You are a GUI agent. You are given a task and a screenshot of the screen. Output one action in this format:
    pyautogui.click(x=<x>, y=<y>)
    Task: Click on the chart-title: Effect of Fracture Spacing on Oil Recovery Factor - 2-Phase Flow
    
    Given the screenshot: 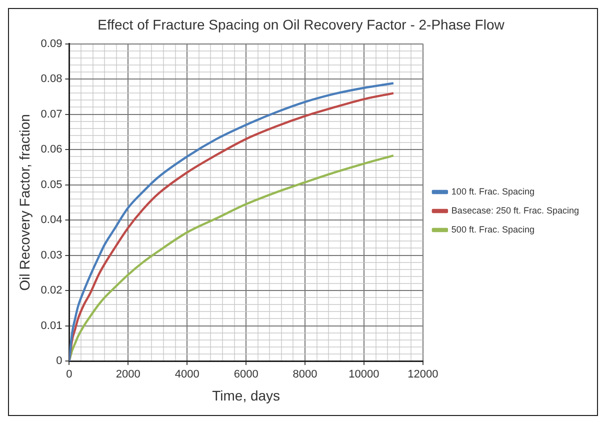 What is the action you would take?
    pyautogui.click(x=302, y=24)
    